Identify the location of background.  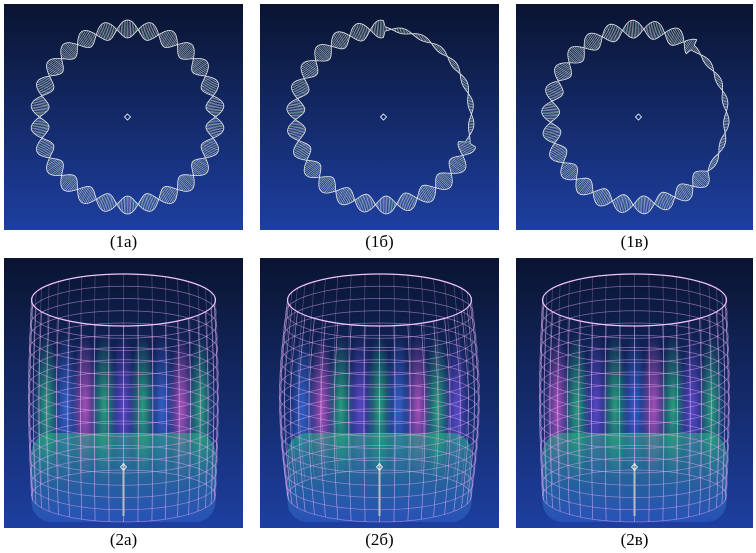
(379, 117).